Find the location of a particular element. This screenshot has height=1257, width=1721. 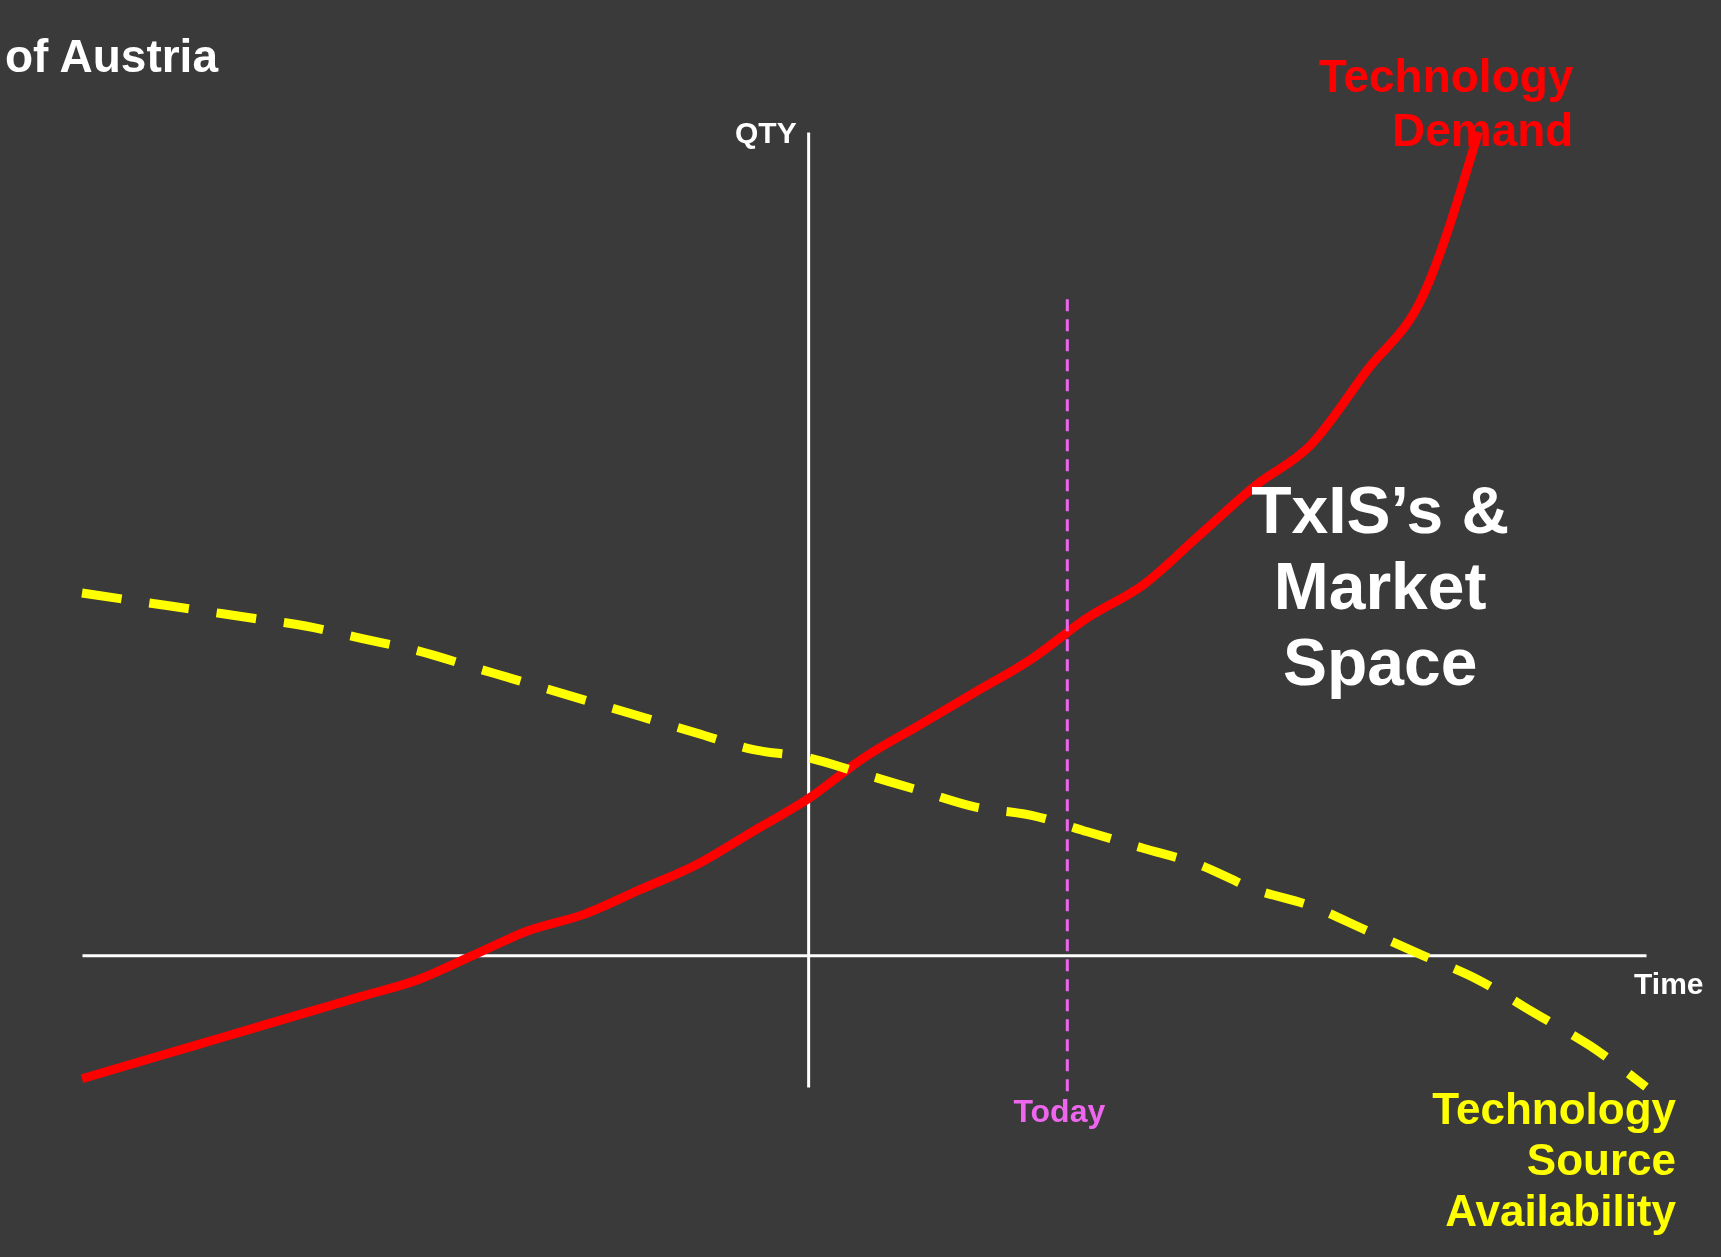

y-axis-title: QTY is located at coordinates (765, 132).